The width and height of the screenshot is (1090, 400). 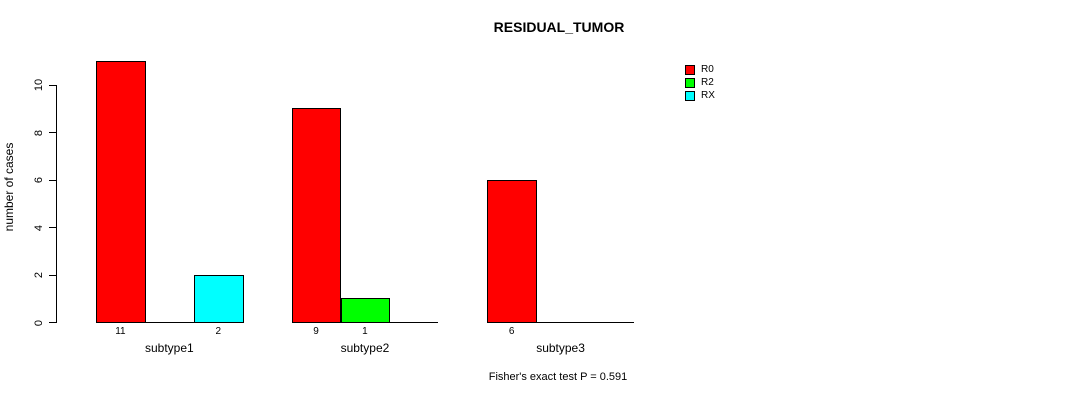 What do you see at coordinates (700, 69) in the screenshot?
I see `legend-row-r0: R0` at bounding box center [700, 69].